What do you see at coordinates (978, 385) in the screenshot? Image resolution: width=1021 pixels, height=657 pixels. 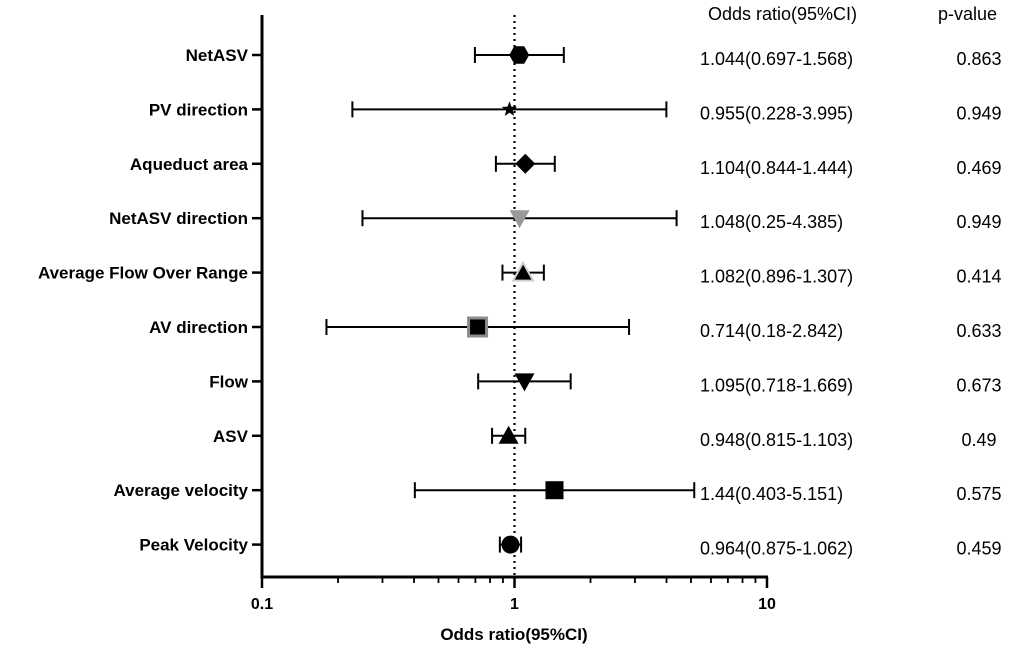 I see `p-value-text: 0.673` at bounding box center [978, 385].